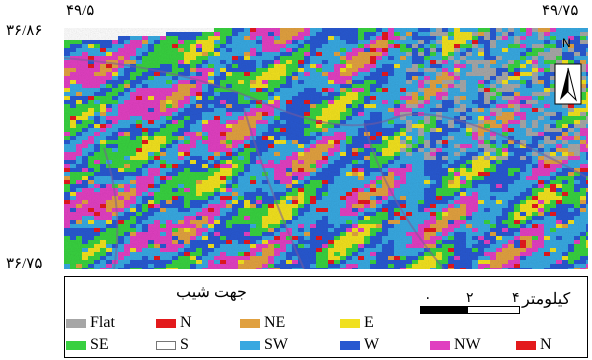 This screenshot has height=360, width=592. What do you see at coordinates (275, 322) in the screenshot?
I see `legend-label: NE` at bounding box center [275, 322].